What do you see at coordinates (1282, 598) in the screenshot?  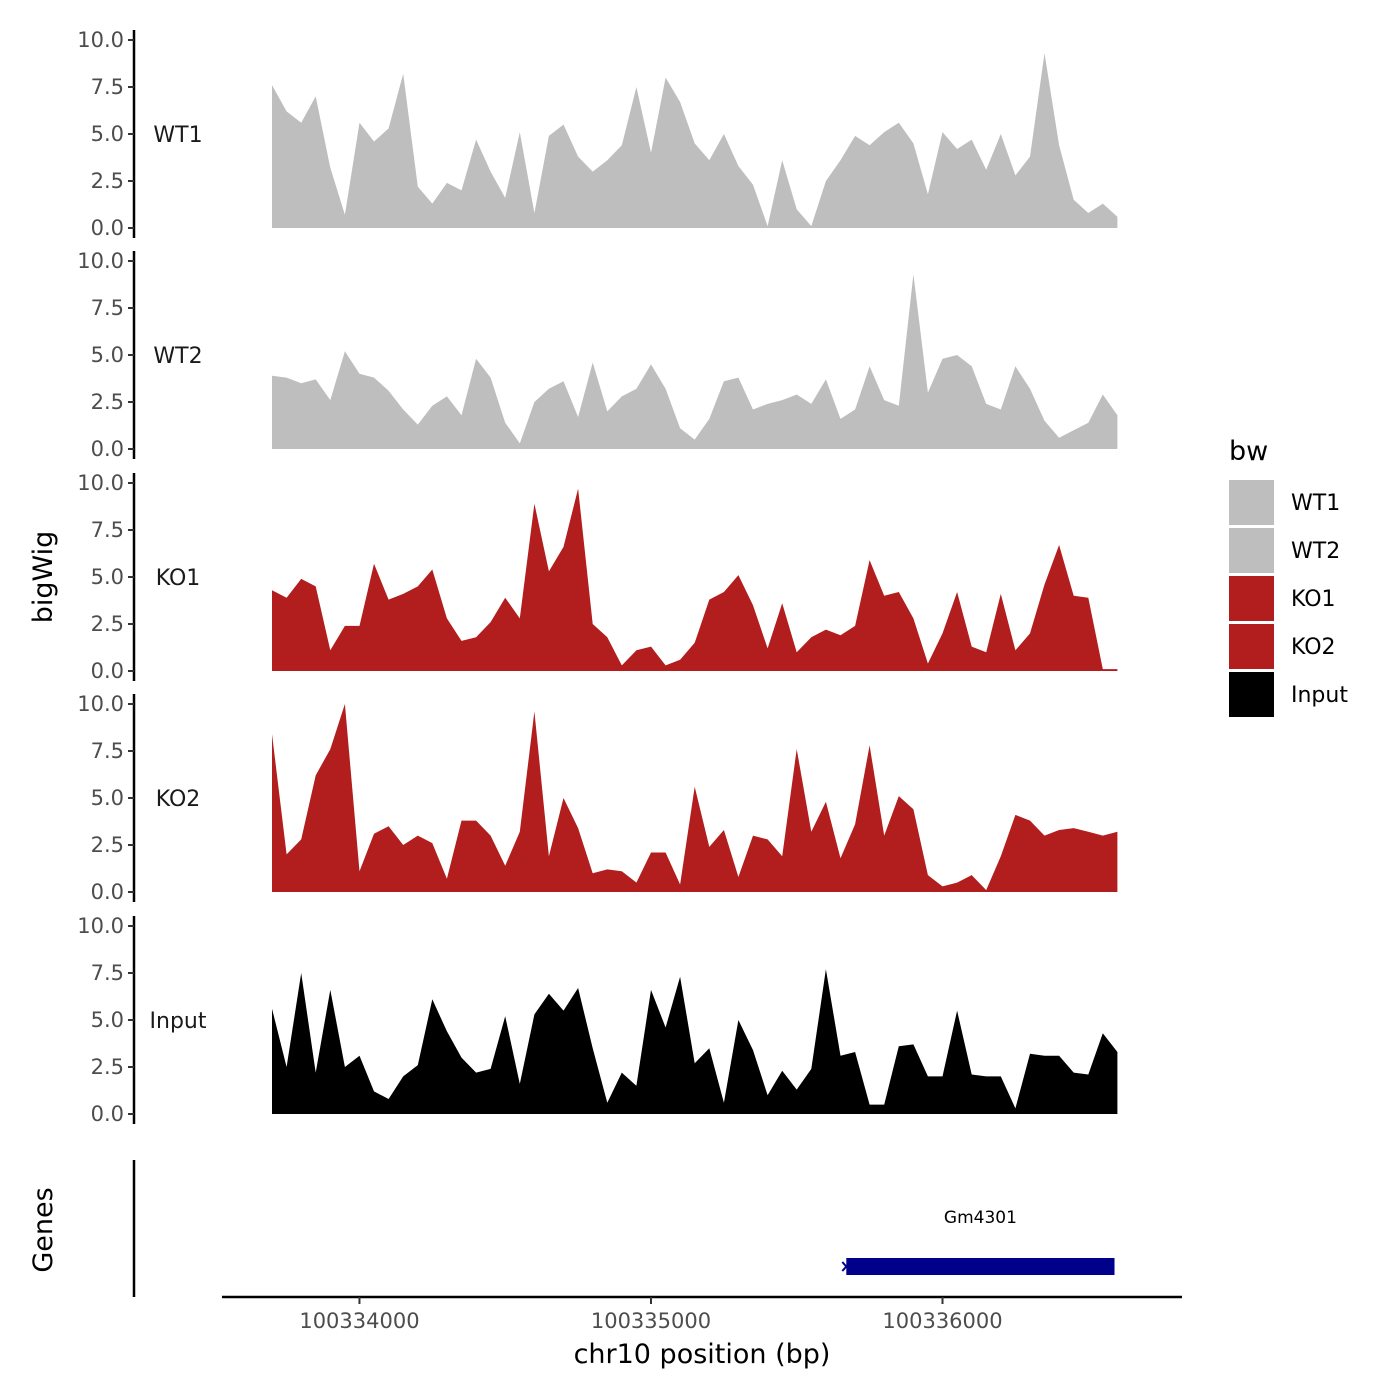 I see `legend-item: KO1` at bounding box center [1282, 598].